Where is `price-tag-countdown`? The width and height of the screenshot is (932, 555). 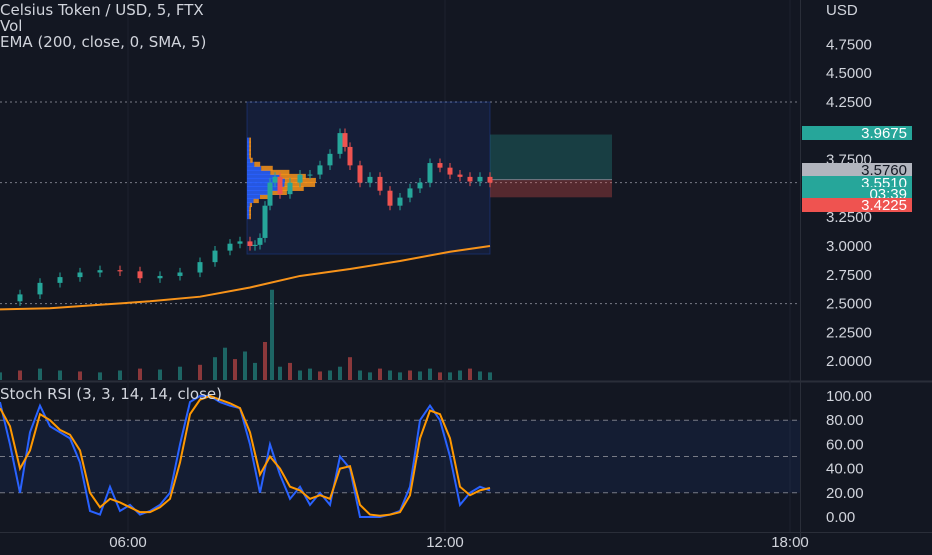
price-tag-countdown is located at coordinates (857, 194).